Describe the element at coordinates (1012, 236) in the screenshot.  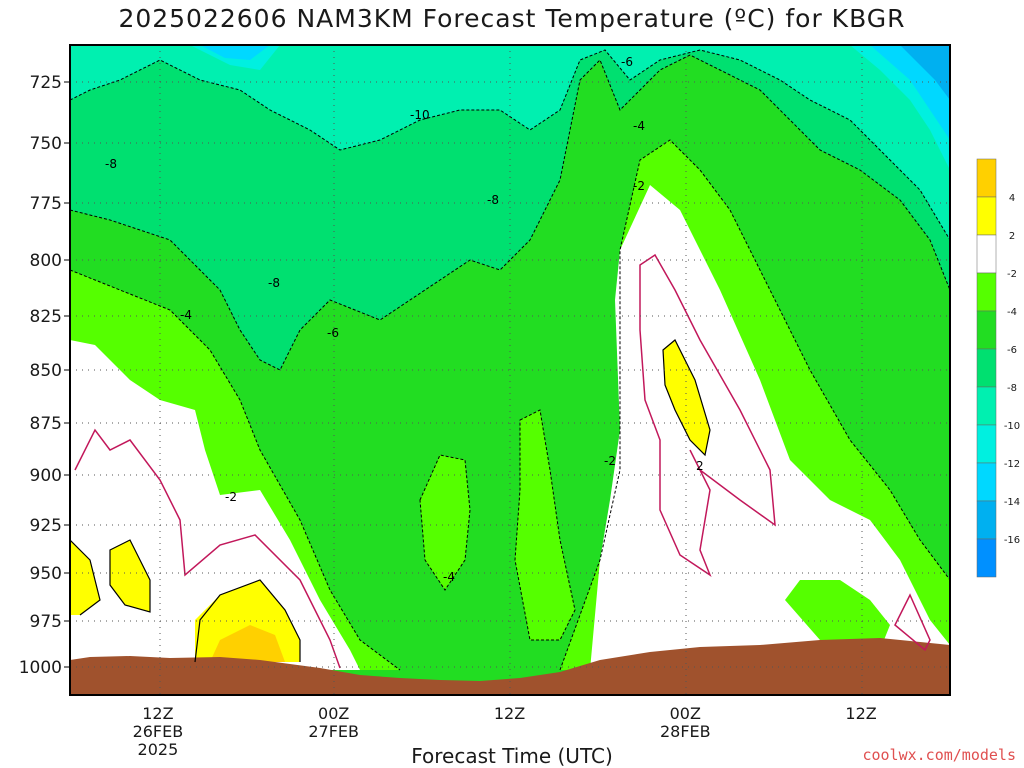
I see `colorbar-label: 2` at that location.